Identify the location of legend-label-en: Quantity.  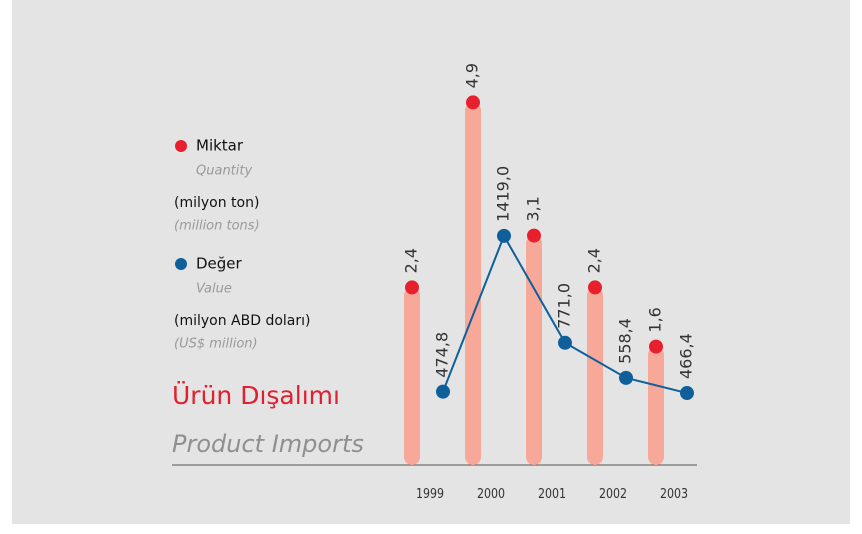
(224, 171).